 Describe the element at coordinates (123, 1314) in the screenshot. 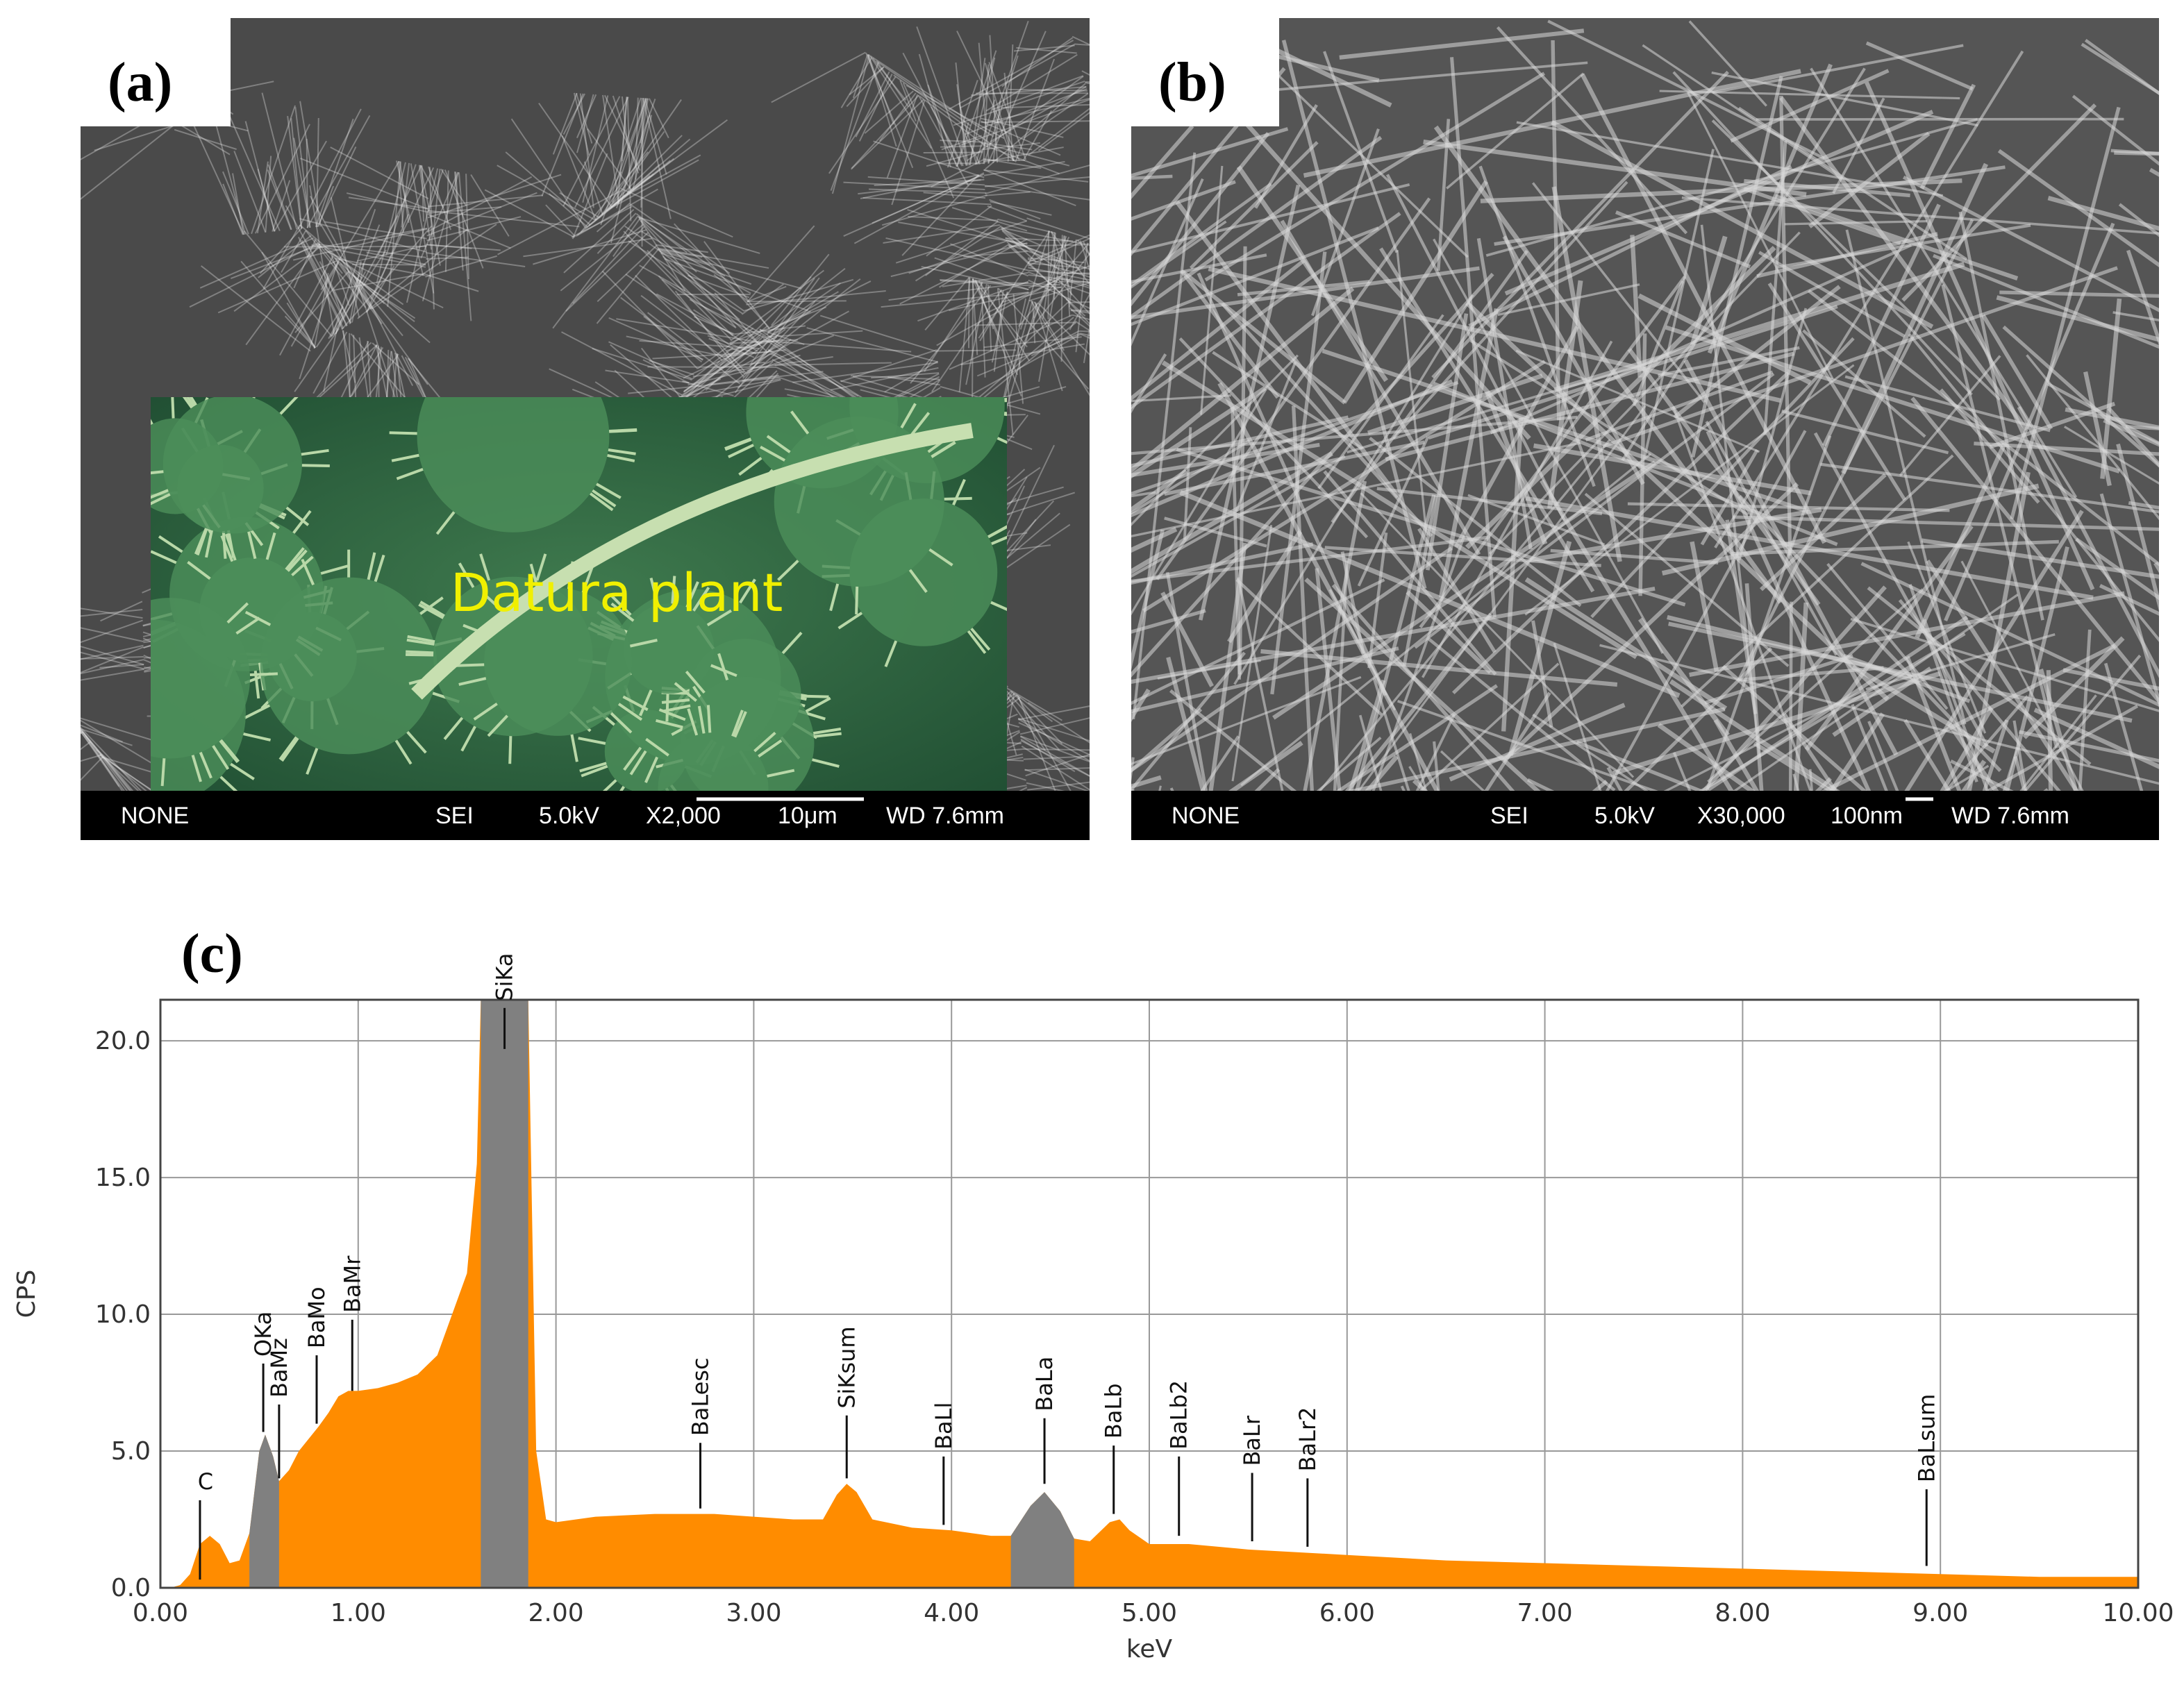

I see `y-tick-label: 10.0` at that location.